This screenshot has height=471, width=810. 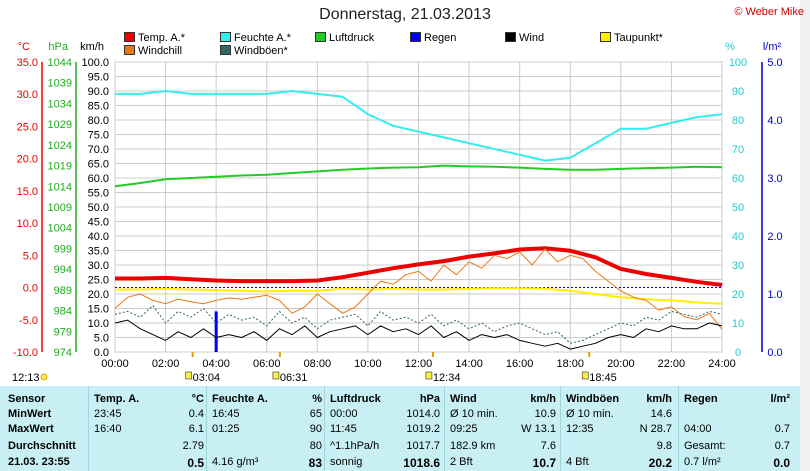 What do you see at coordinates (315, 446) in the screenshot?
I see `table-cell-value: 80` at bounding box center [315, 446].